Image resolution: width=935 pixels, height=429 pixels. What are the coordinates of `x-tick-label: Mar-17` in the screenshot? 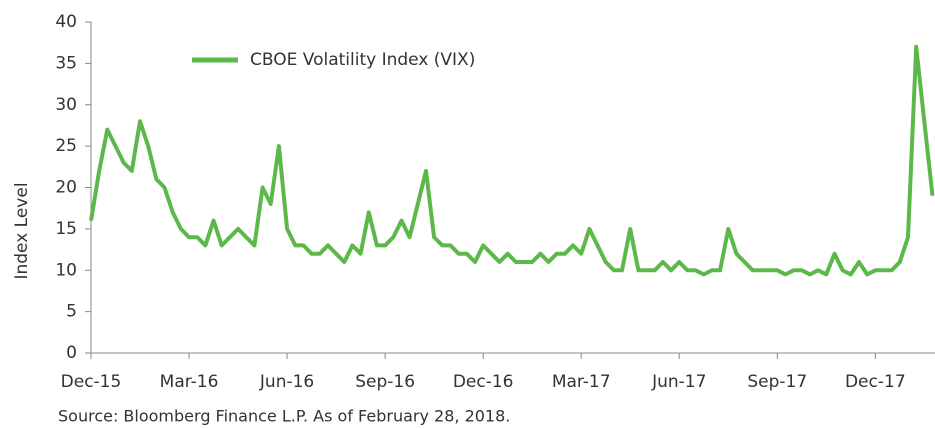 It's located at (581, 382).